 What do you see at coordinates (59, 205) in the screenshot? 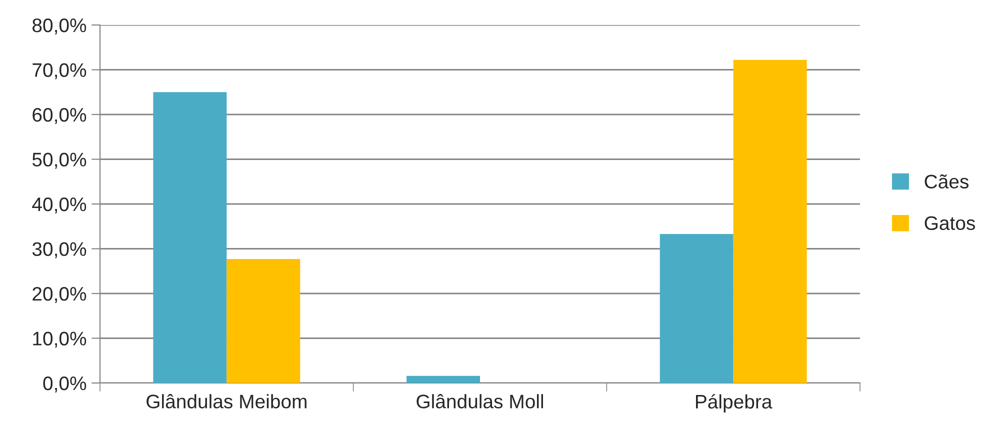
I see `y-tick-label: 40,0%` at bounding box center [59, 205].